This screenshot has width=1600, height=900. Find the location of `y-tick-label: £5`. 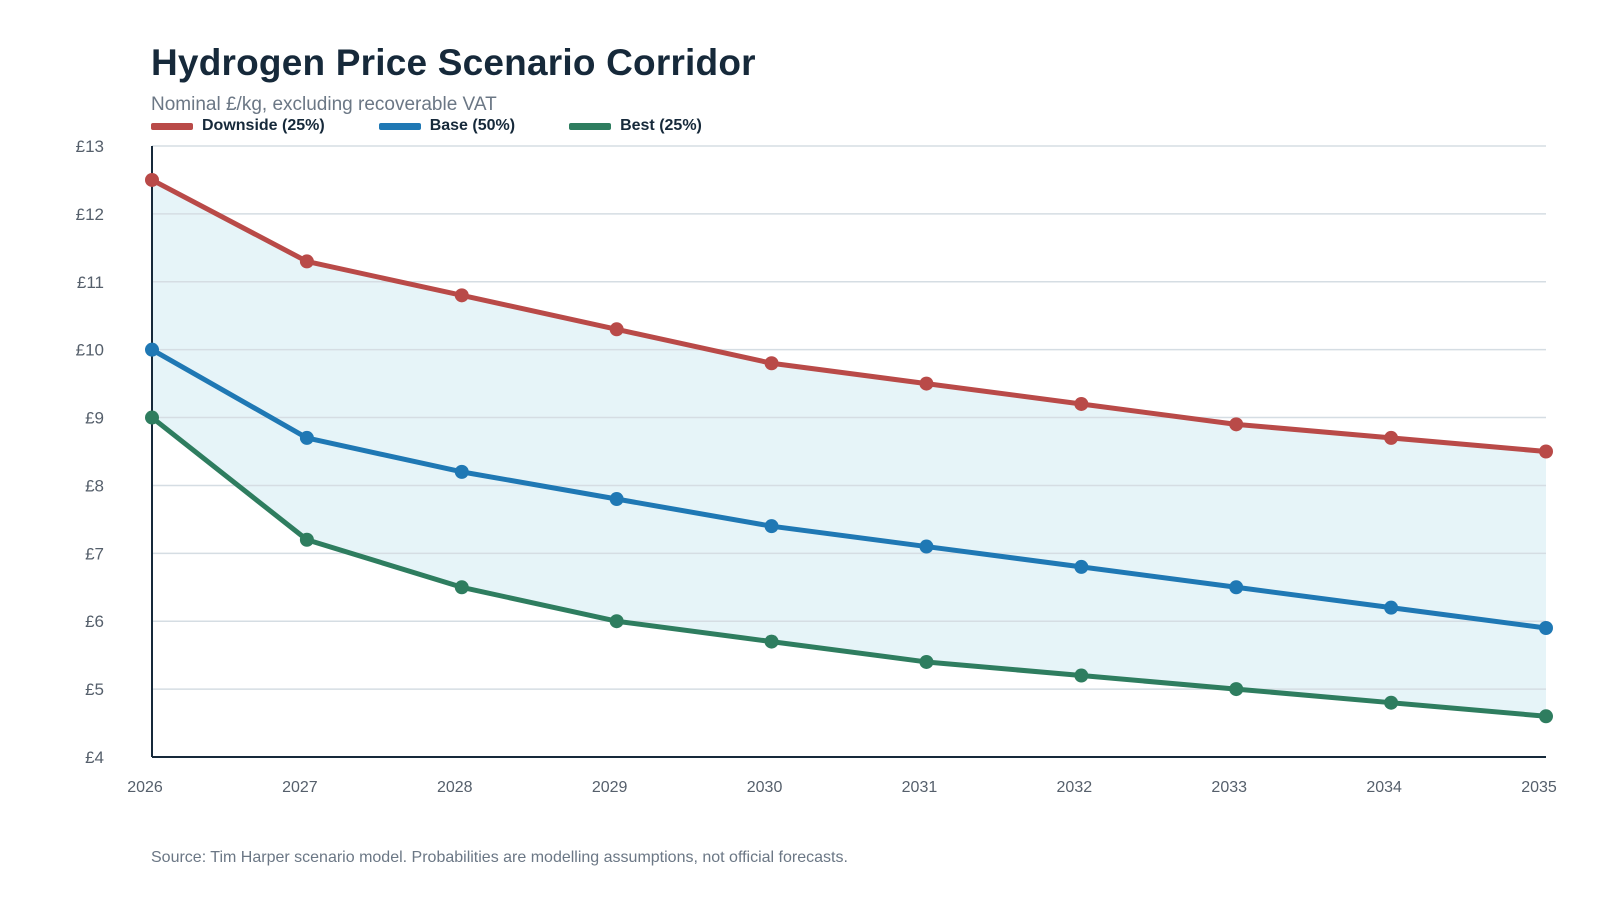

y-tick-label: £5 is located at coordinates (94, 689).